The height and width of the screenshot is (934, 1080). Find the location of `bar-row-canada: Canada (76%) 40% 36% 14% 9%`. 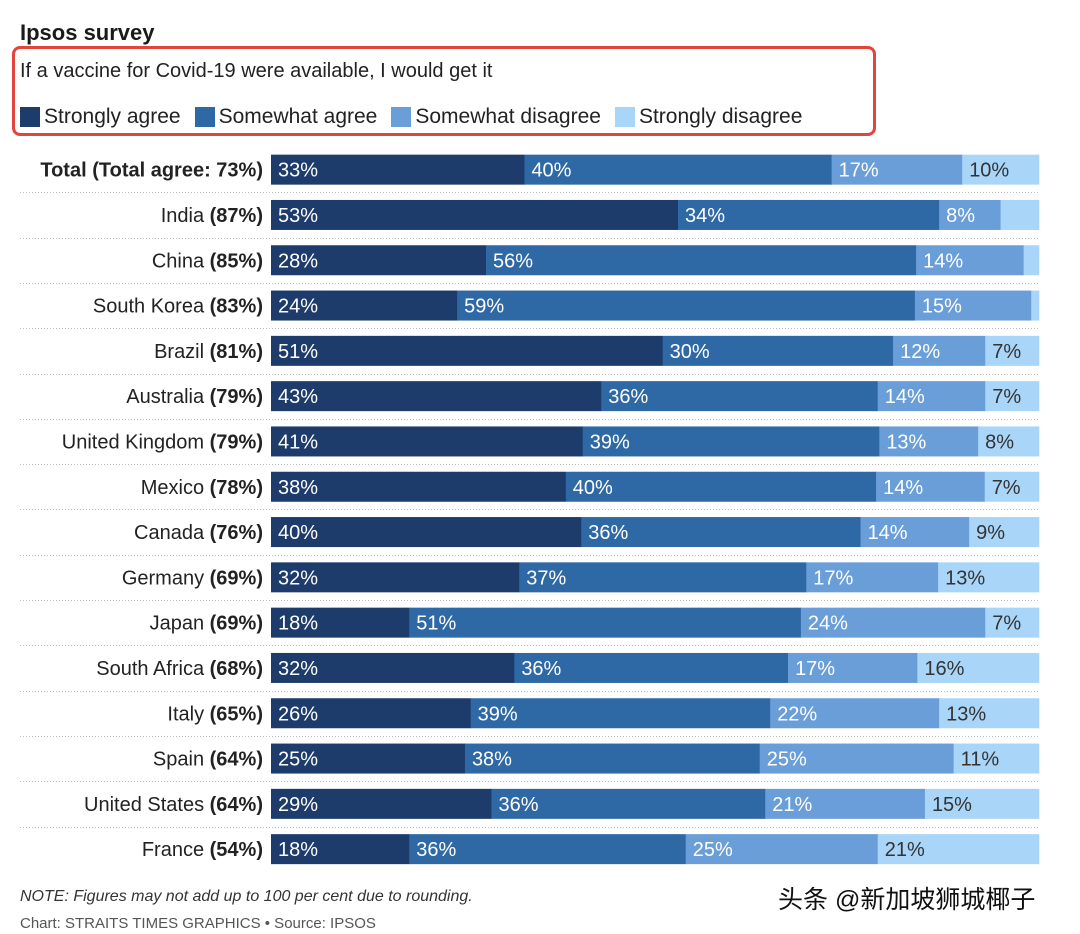

bar-row-canada: Canada (76%) 40% 36% 14% 9% is located at coordinates (530, 536).